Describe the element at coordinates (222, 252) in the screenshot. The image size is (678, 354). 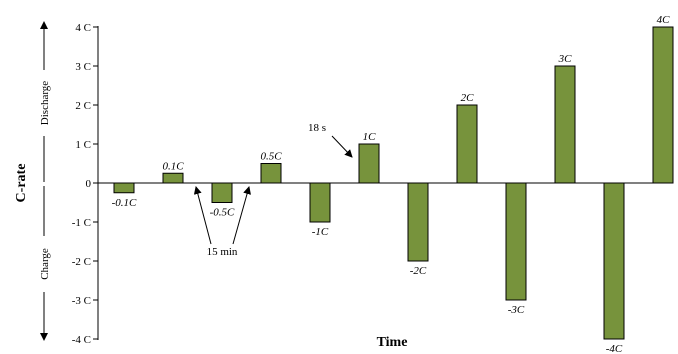
I see `rest-duration-label: 15 min` at that location.